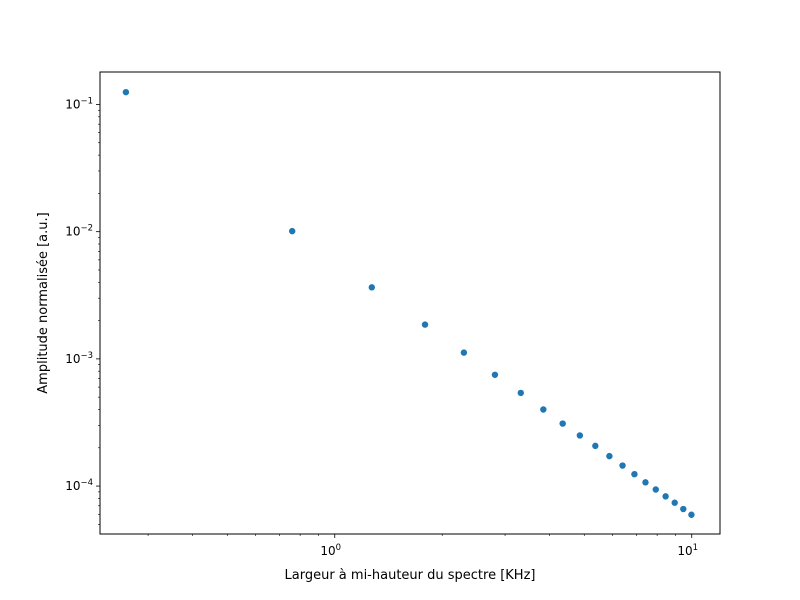 This screenshot has height=600, width=800. Describe the element at coordinates (79, 231) in the screenshot. I see `y-tick-label: 10⁻²` at that location.